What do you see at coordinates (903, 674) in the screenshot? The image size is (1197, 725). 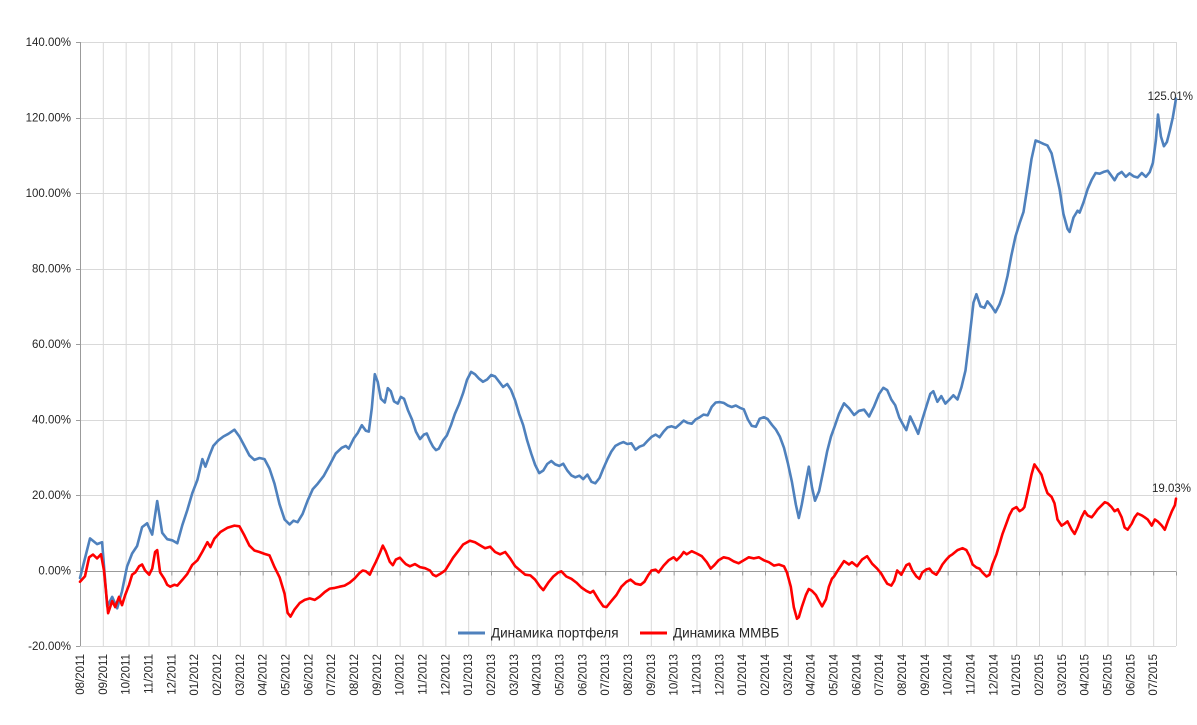 I see `x-tick-label: 08/2014` at bounding box center [903, 674].